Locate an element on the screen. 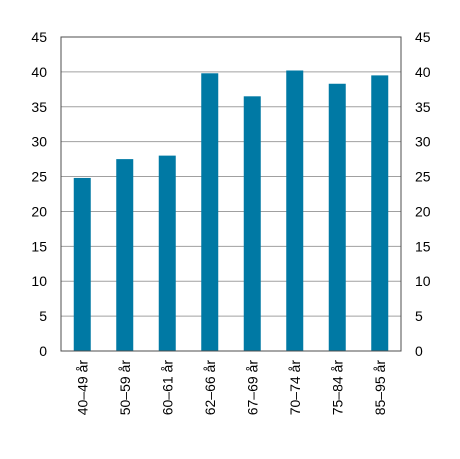 This screenshot has width=460, height=459. y-tick-label-right: 45 is located at coordinates (423, 37).